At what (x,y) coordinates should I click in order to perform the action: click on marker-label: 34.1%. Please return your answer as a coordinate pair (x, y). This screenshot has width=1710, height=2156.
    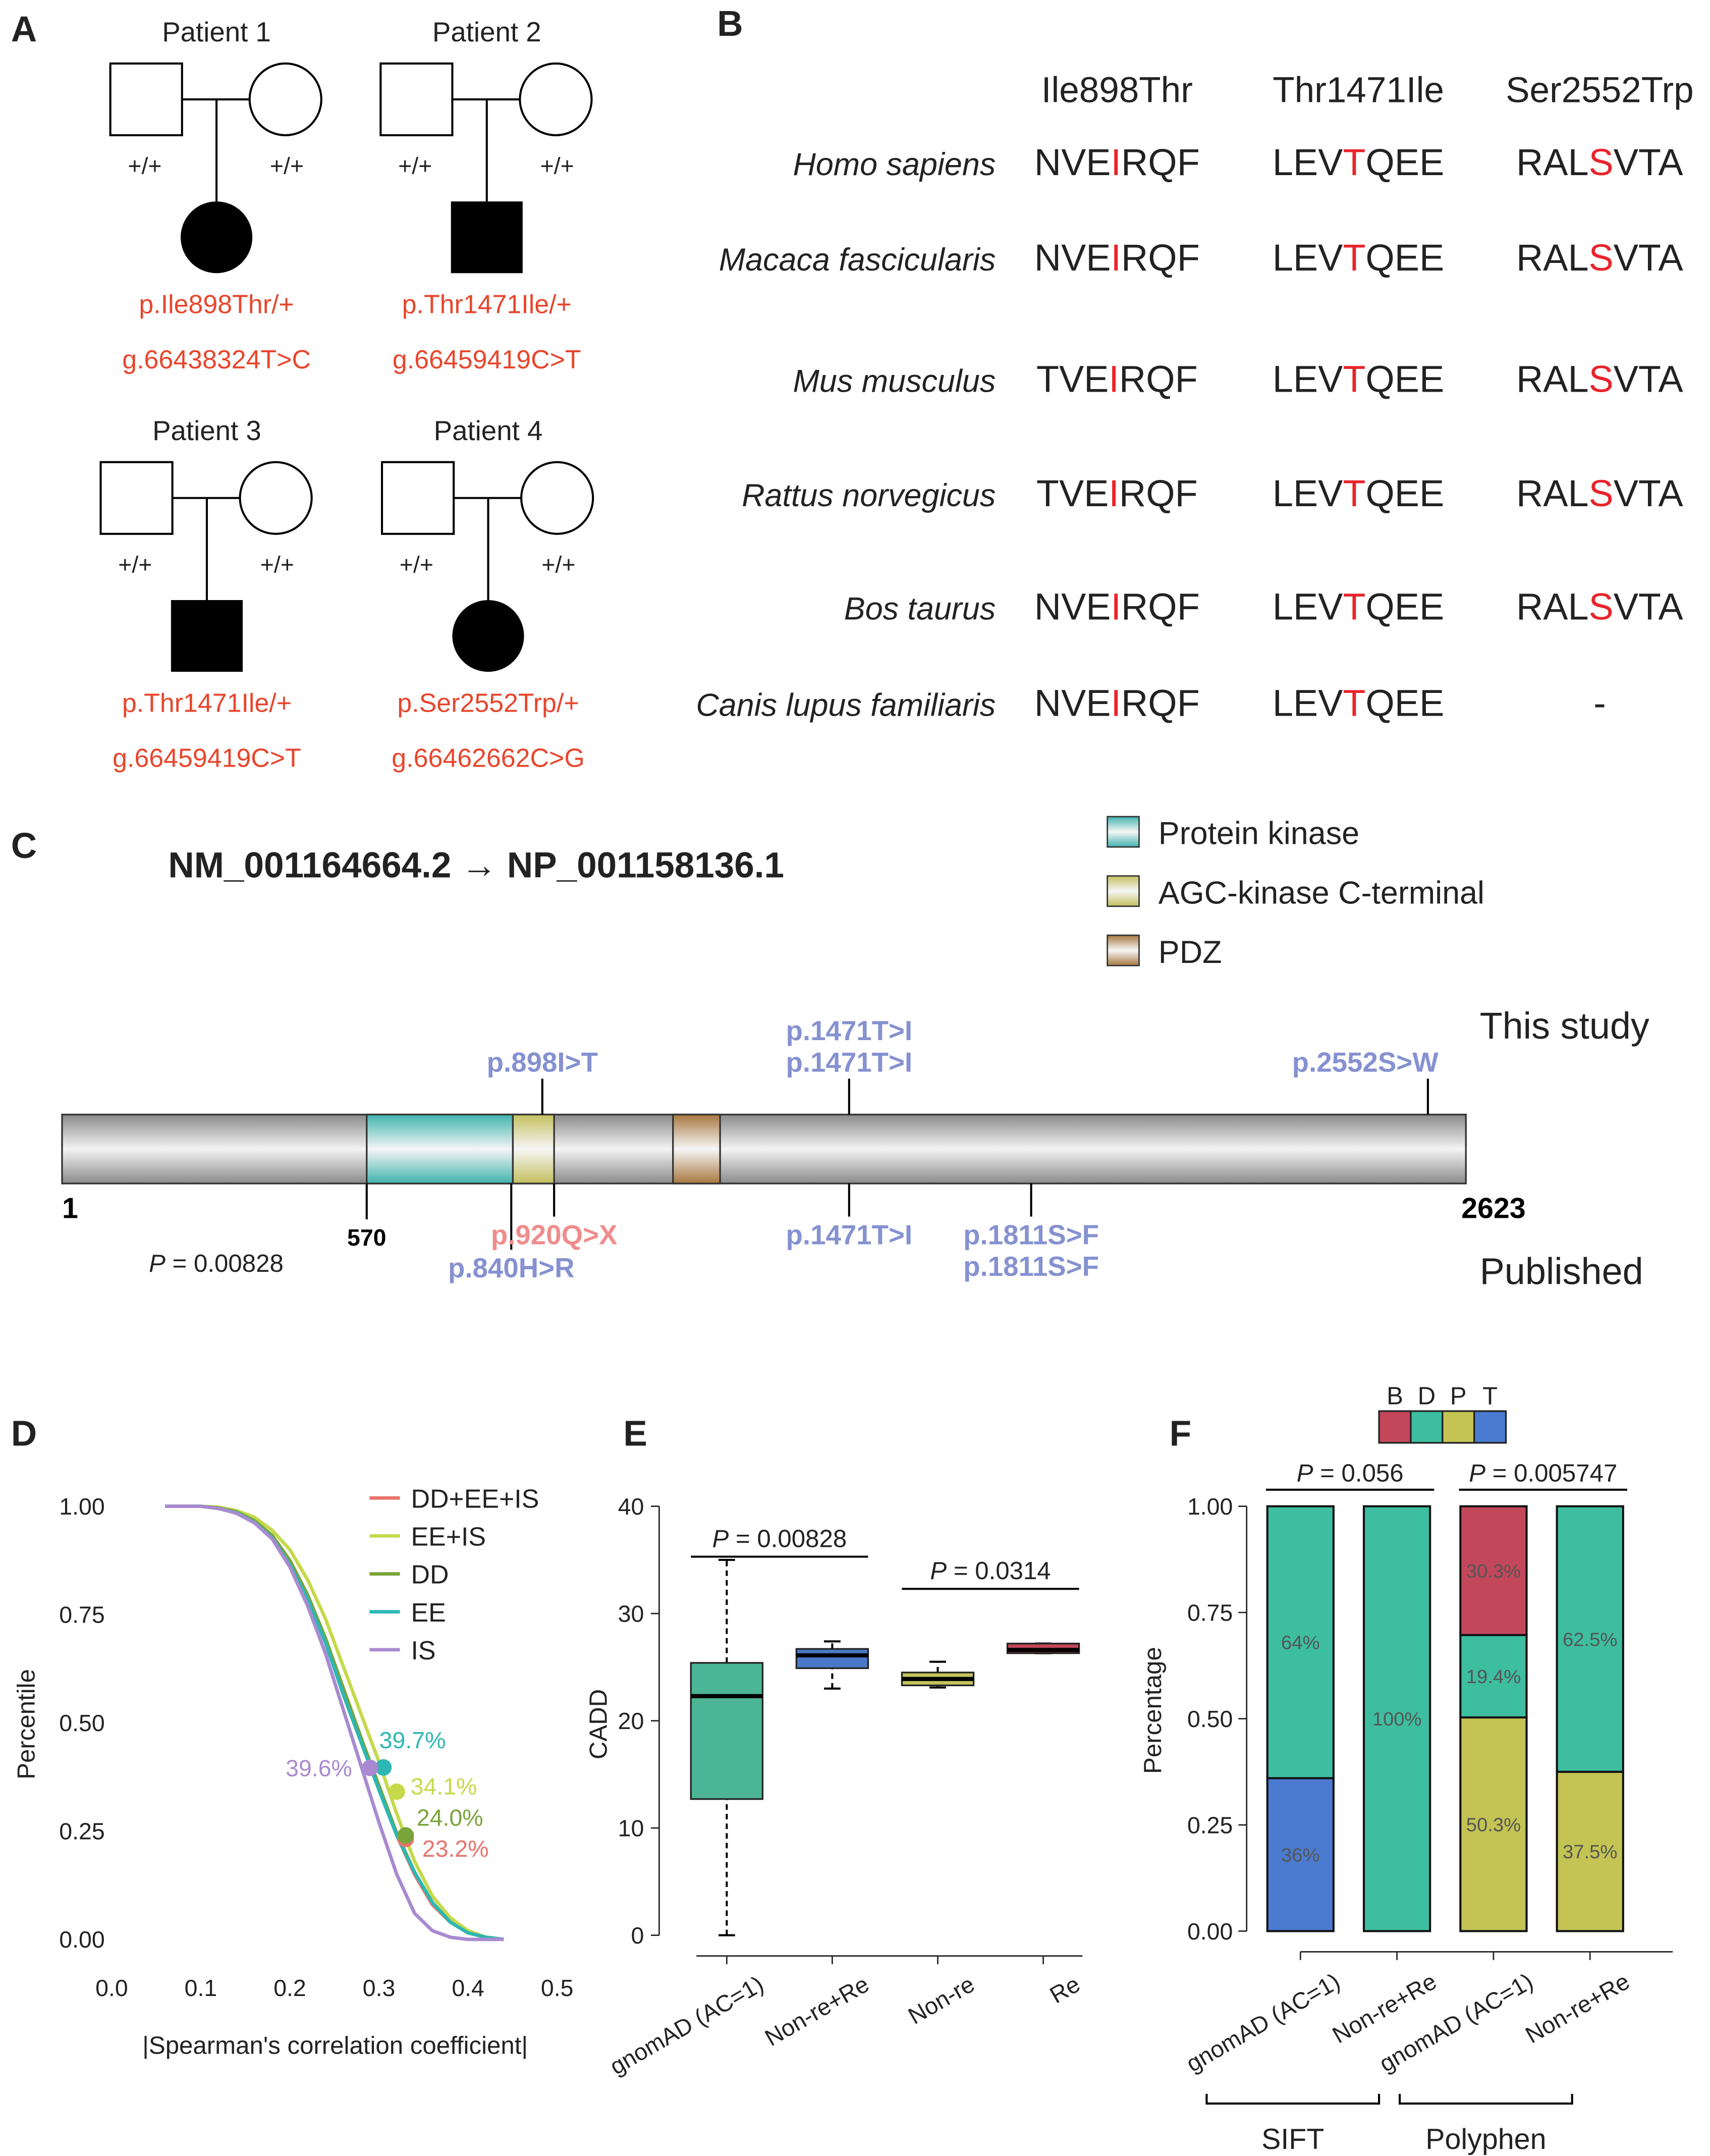
    Looking at the image, I should click on (444, 1786).